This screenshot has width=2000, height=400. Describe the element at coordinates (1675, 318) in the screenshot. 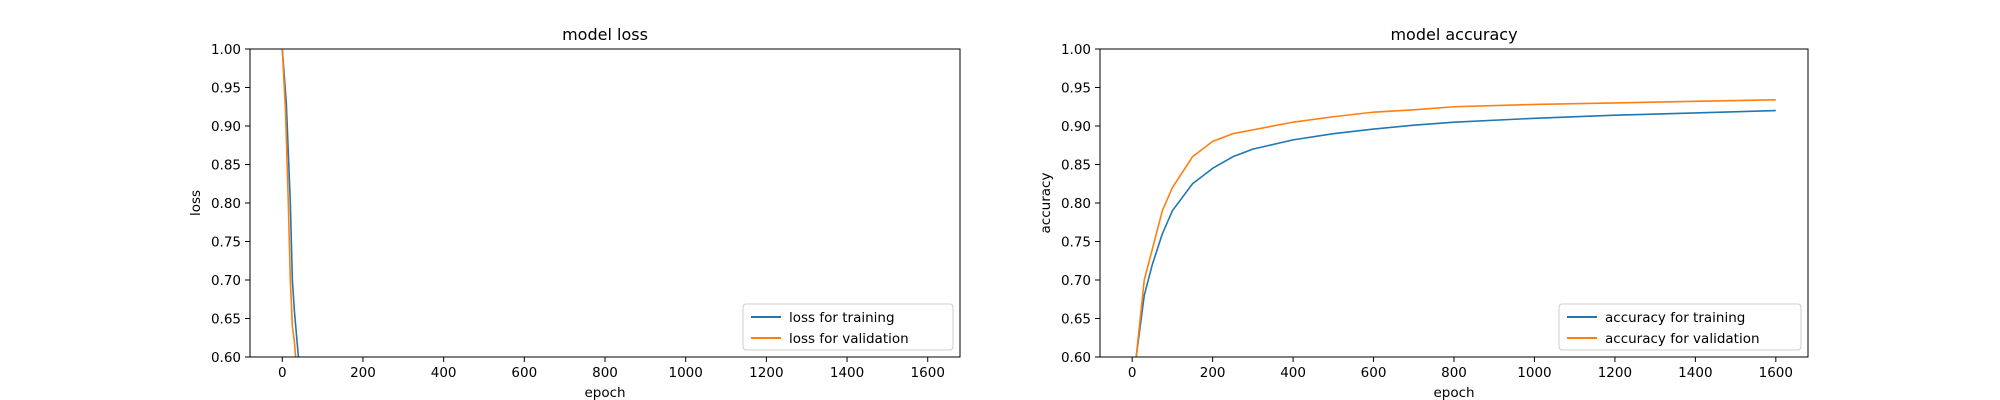

I see `legend-label: accuracy for training` at that location.